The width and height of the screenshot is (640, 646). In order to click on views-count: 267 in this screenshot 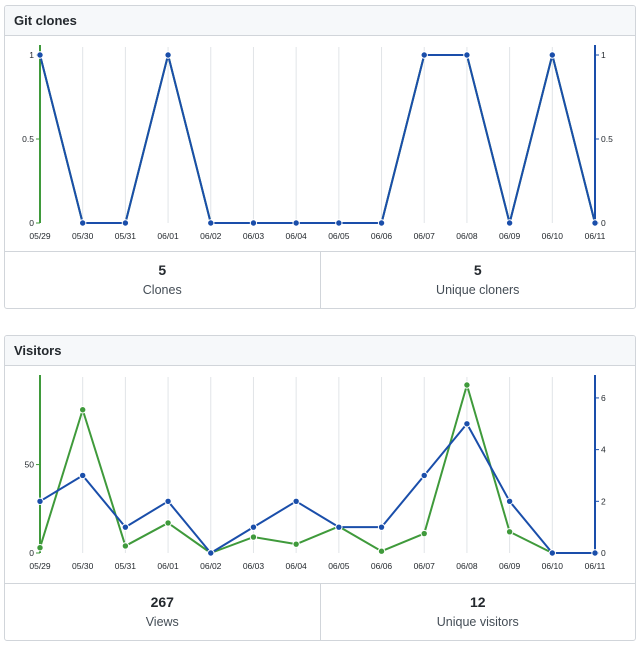, I will do `click(162, 602)`.